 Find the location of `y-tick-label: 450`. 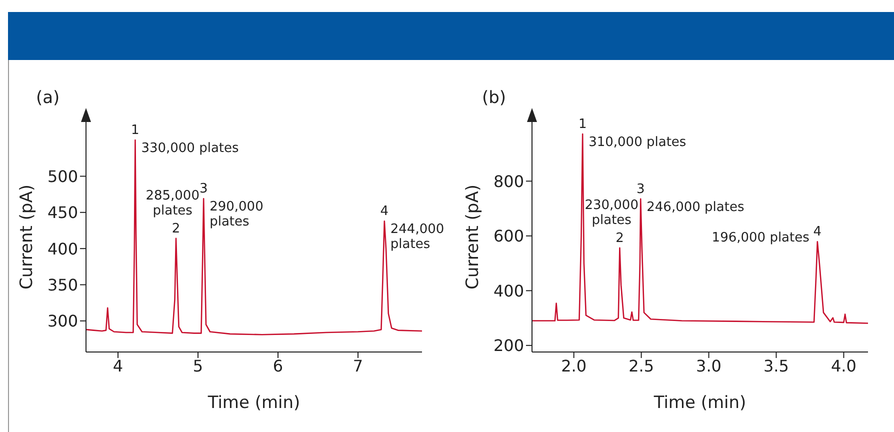

y-tick-label: 450 is located at coordinates (62, 212).